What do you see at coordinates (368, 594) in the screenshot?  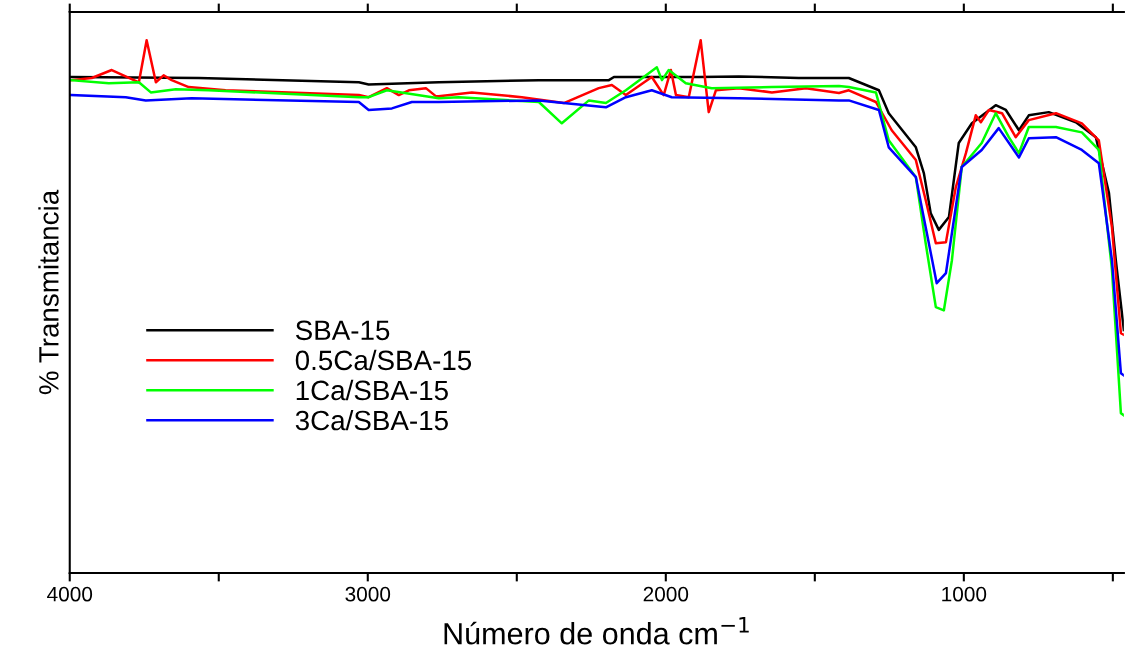 I see `x-tick-label: 3000` at bounding box center [368, 594].